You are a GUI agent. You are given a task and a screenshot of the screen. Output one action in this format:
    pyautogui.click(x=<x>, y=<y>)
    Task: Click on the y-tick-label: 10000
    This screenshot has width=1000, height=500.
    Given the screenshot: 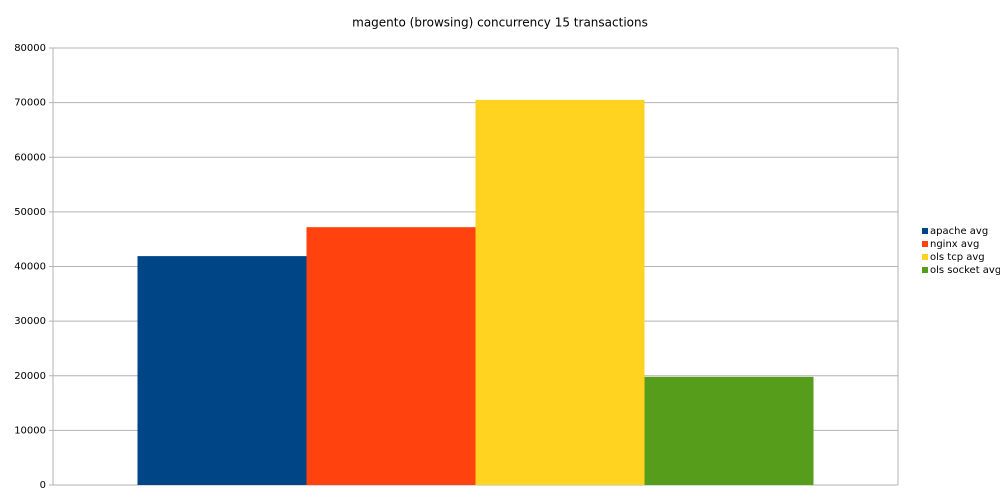 What is the action you would take?
    pyautogui.click(x=30, y=430)
    